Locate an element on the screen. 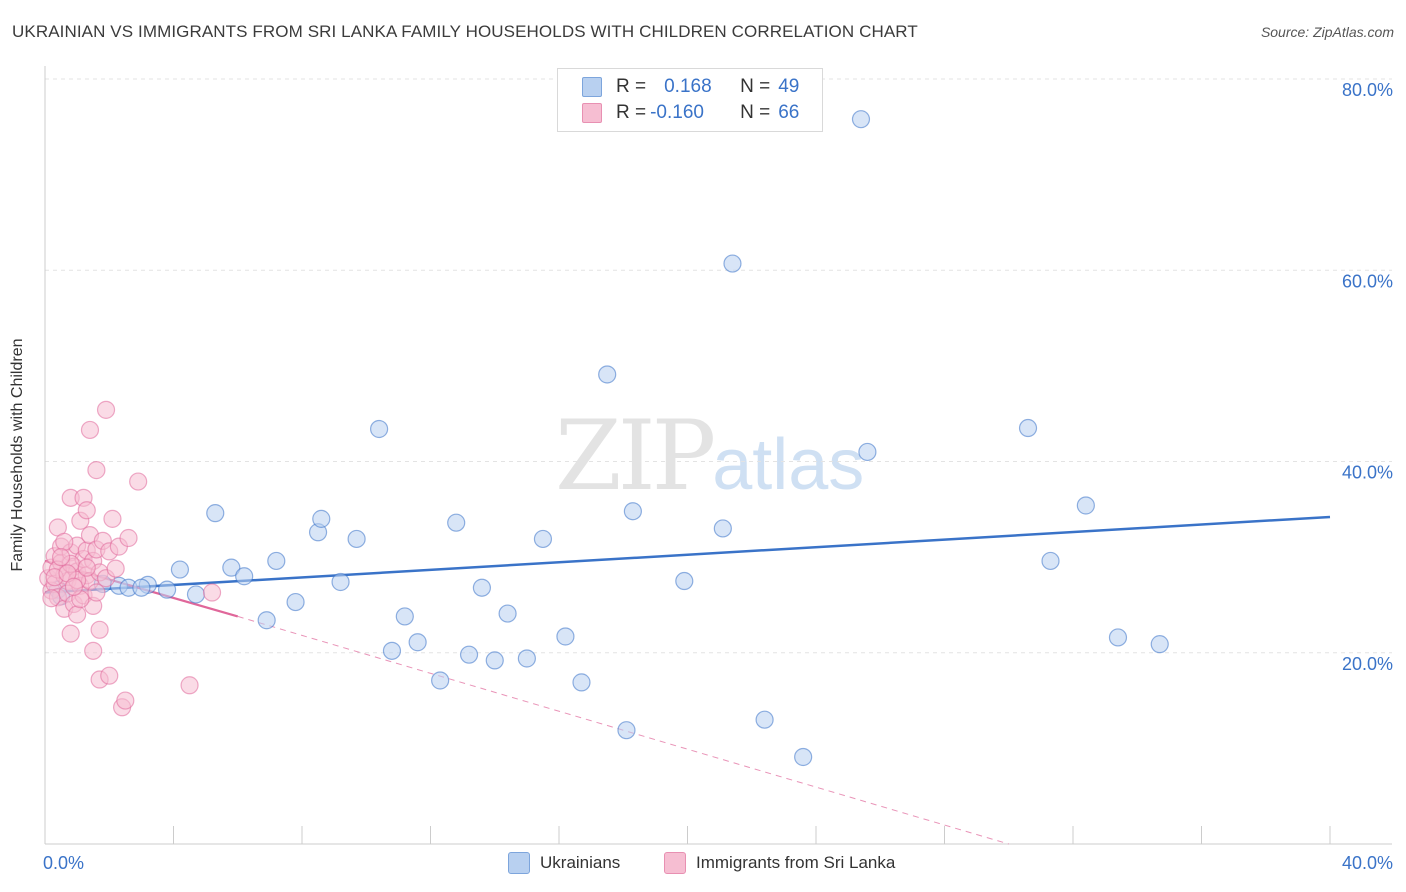 This screenshot has width=1406, height=892. legend-row-ukrainians: R = 0.168 N = 49 is located at coordinates (691, 87).